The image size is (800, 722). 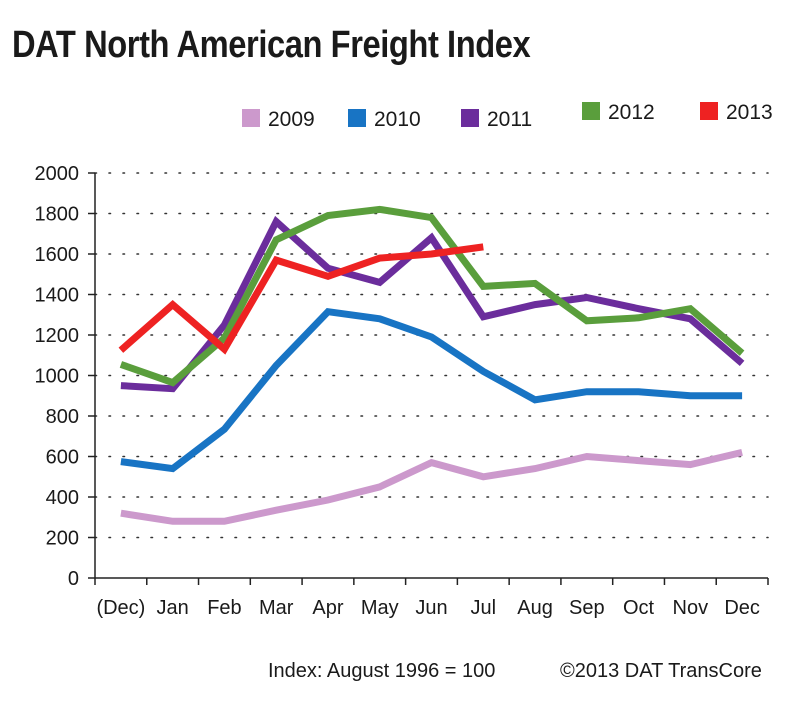 I want to click on y-tick-label: 1400, so click(x=57, y=296).